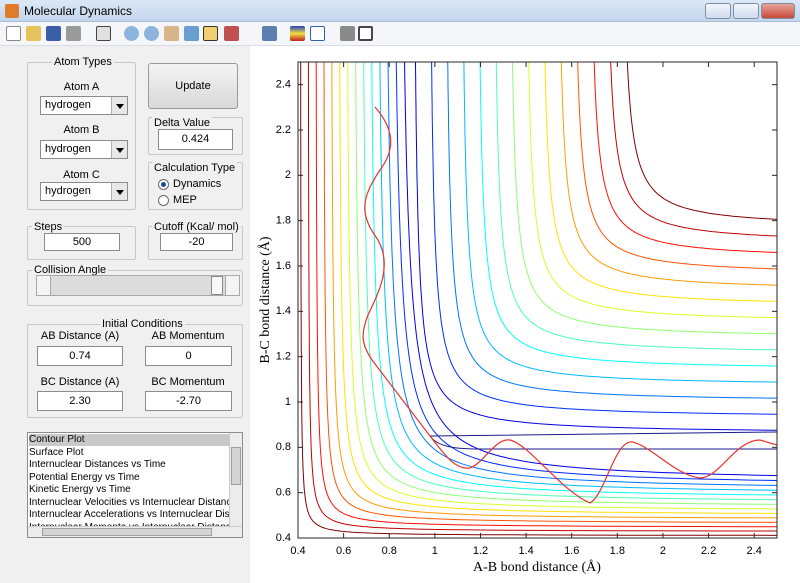 The height and width of the screenshot is (583, 800). What do you see at coordinates (663, 551) in the screenshot?
I see `x-tick-label: 2` at bounding box center [663, 551].